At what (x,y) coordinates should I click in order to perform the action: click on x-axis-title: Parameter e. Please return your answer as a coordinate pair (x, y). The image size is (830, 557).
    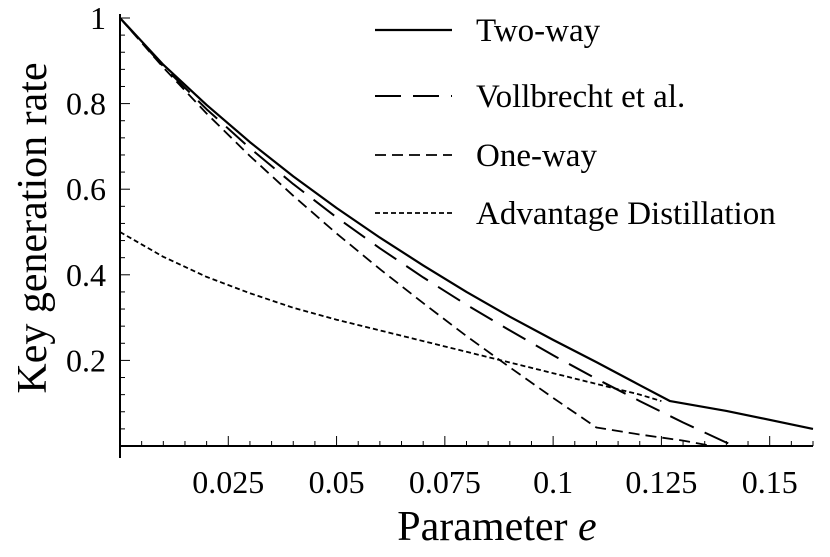
    Looking at the image, I should click on (496, 527).